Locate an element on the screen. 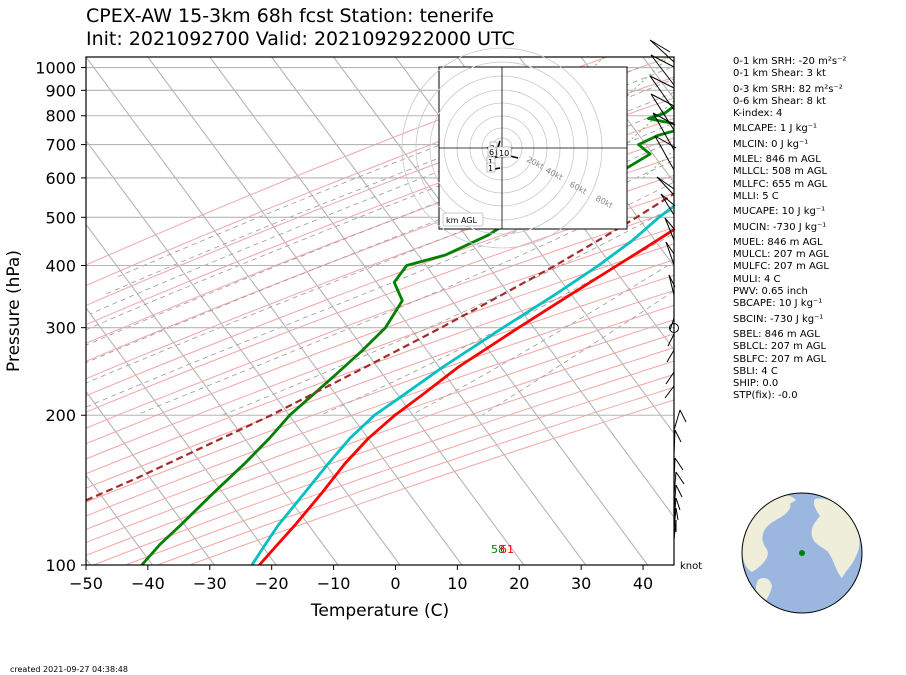 This screenshot has width=906, height=675. index-line: K-index: 4 is located at coordinates (758, 114).